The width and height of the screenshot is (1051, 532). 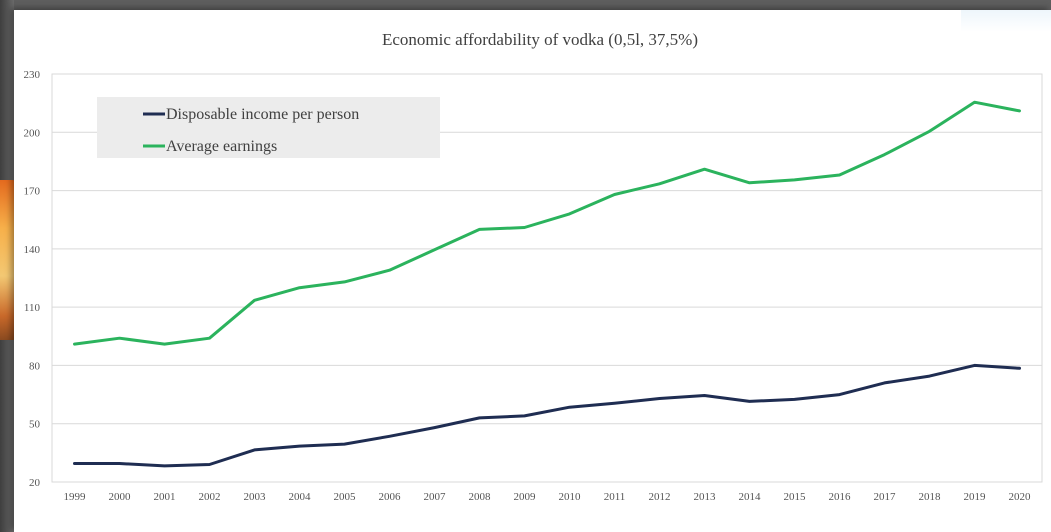 What do you see at coordinates (32, 133) in the screenshot?
I see `y-tick-label: 200` at bounding box center [32, 133].